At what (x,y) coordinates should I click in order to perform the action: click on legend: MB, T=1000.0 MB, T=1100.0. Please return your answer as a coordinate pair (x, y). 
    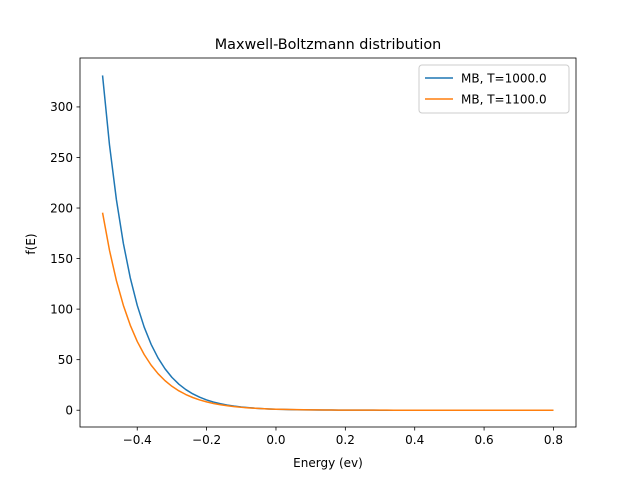
    Looking at the image, I should click on (494, 89).